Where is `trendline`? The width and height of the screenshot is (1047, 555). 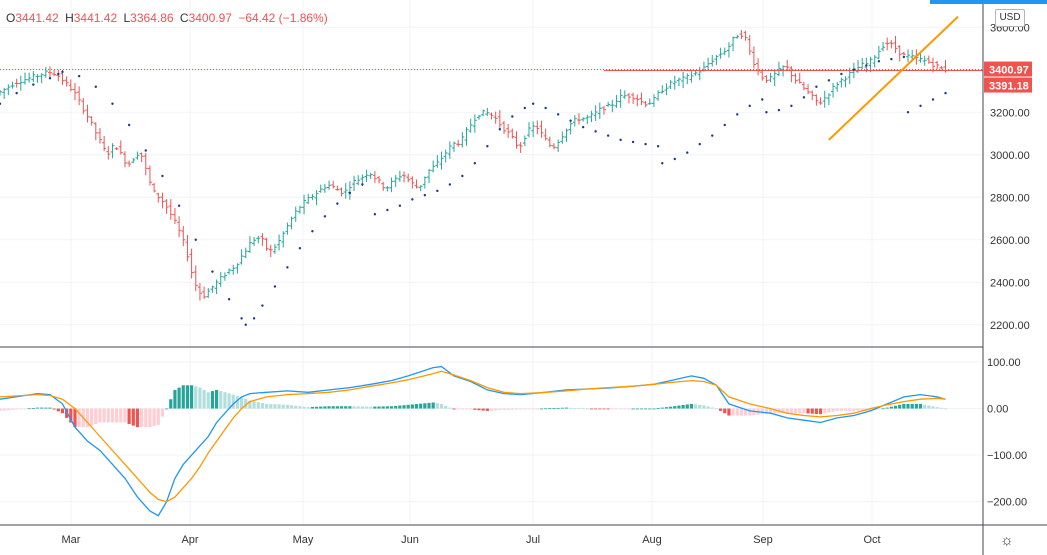 trendline is located at coordinates (893, 78).